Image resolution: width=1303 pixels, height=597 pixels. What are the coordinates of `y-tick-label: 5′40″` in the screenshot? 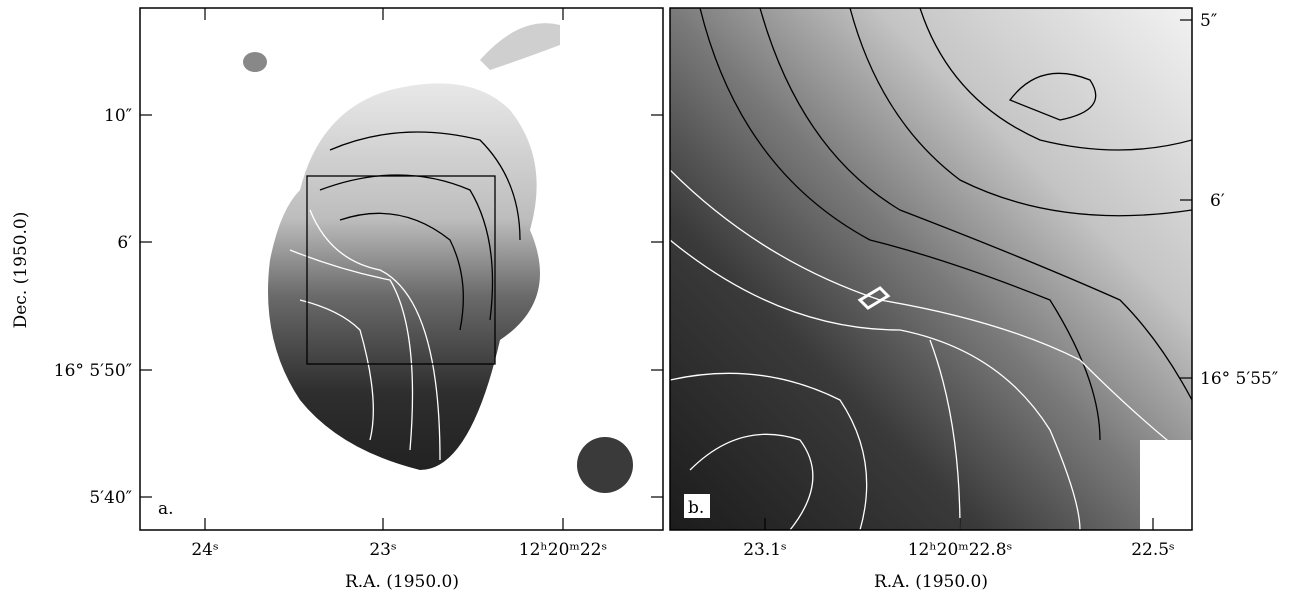 It's located at (110, 498).